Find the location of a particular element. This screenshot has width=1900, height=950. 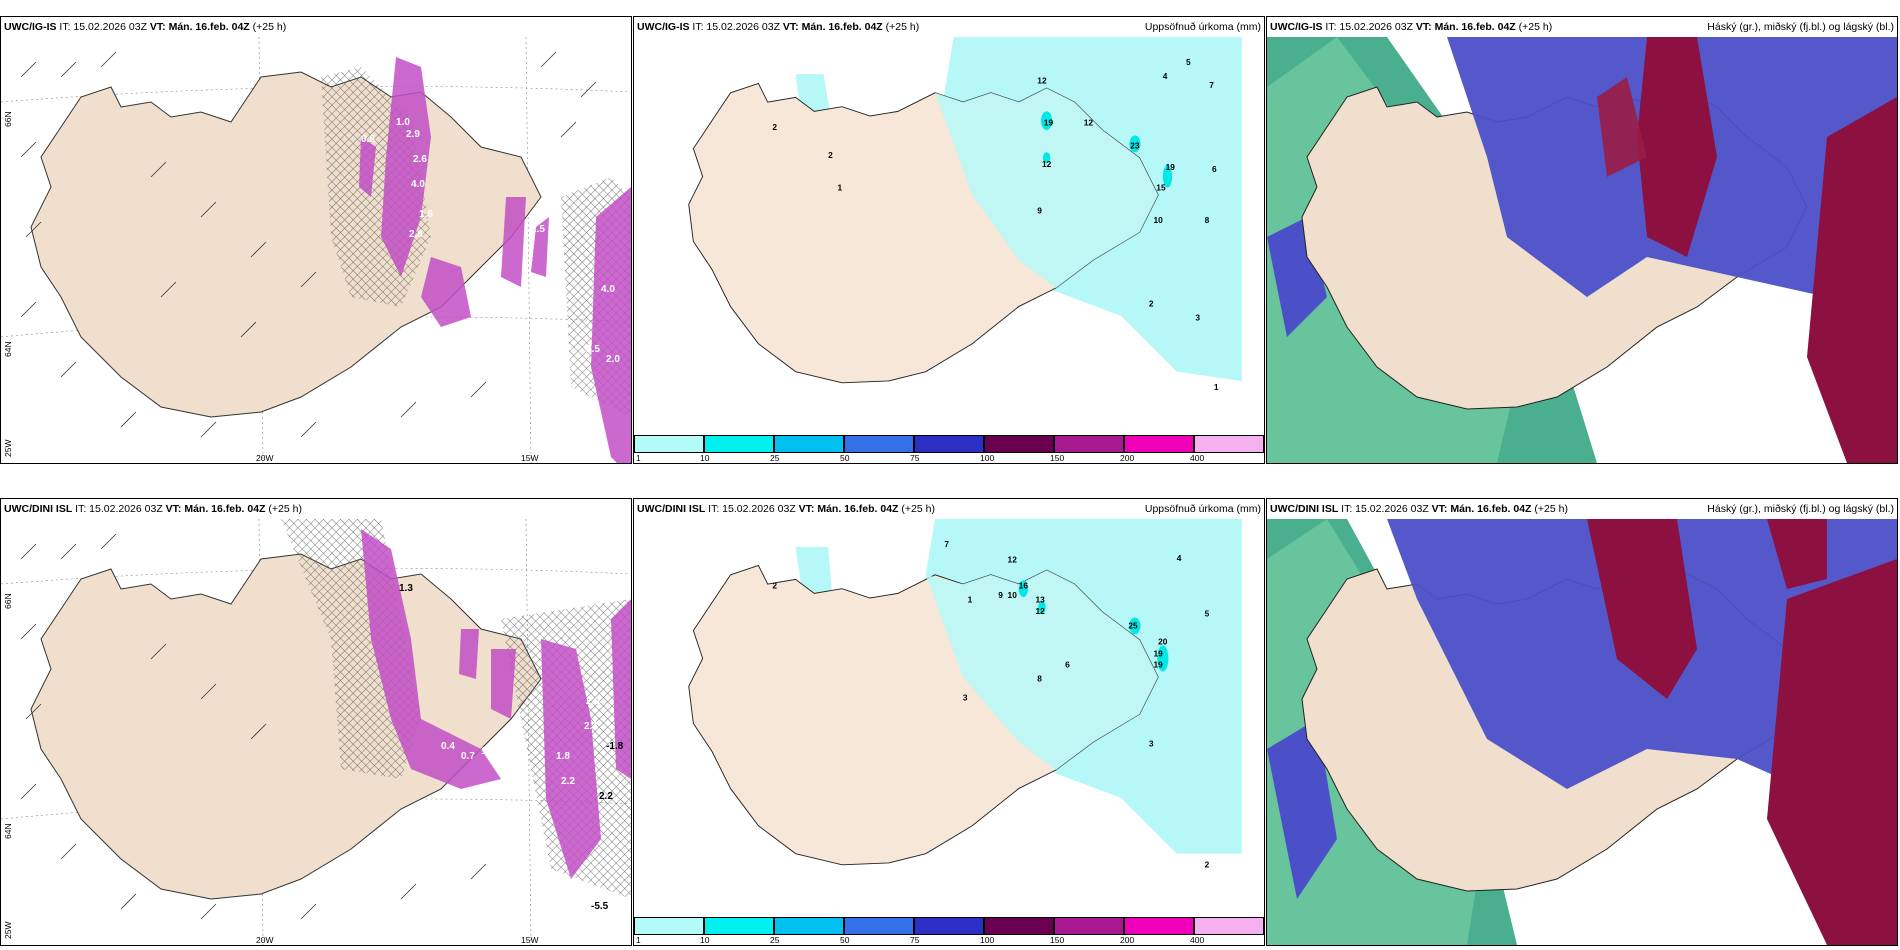

svg-text: 15 is located at coordinates (1161, 187).